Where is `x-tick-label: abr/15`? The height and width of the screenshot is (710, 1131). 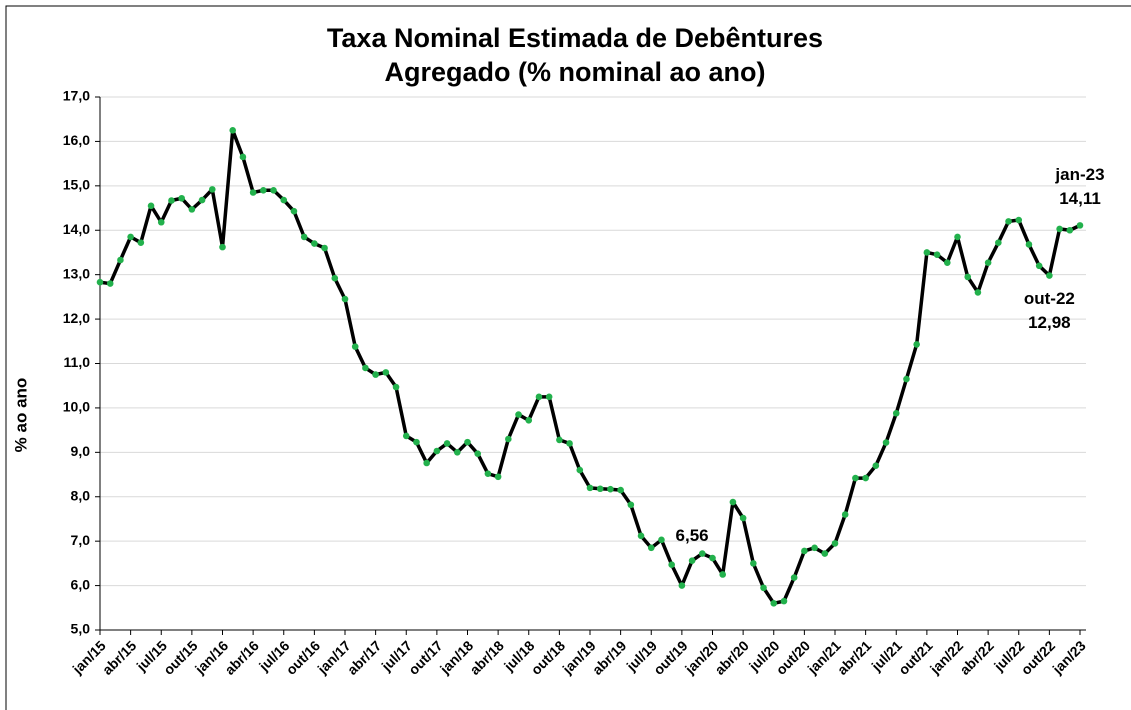
x-tick-label: abr/15 is located at coordinates (119, 657).